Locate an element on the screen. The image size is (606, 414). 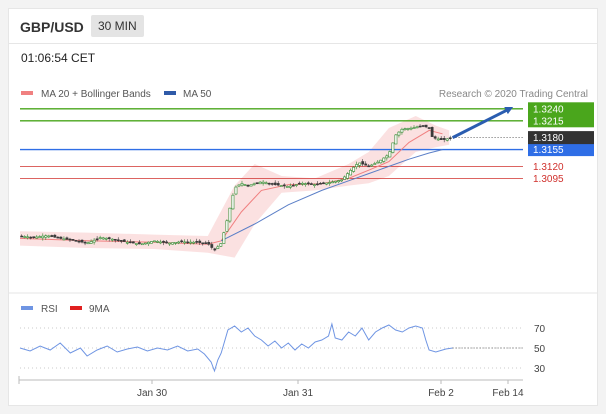
rsi-plot: 70 50 30 is located at coordinates (282, 348).